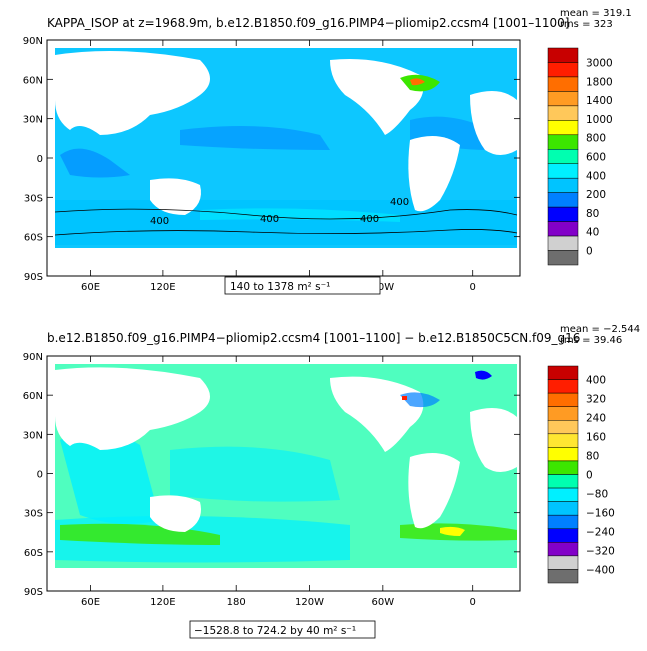 This screenshot has width=647, height=651. Describe the element at coordinates (596, 139) in the screenshot. I see `panel1-colorbar-label: 800` at that location.